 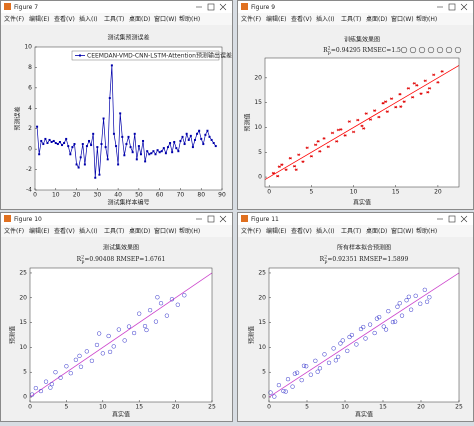 What do you see at coordinates (29, 190) in the screenshot?
I see `y-tick-label: -4` at bounding box center [29, 190].